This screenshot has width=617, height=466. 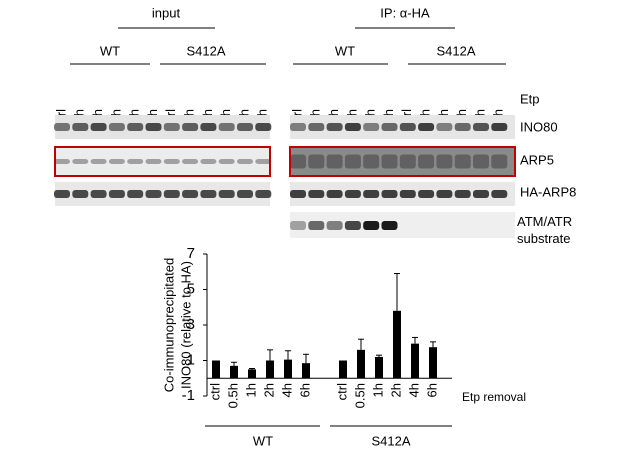 What do you see at coordinates (191, 324) in the screenshot?
I see `y-tick-label: 3` at bounding box center [191, 324].